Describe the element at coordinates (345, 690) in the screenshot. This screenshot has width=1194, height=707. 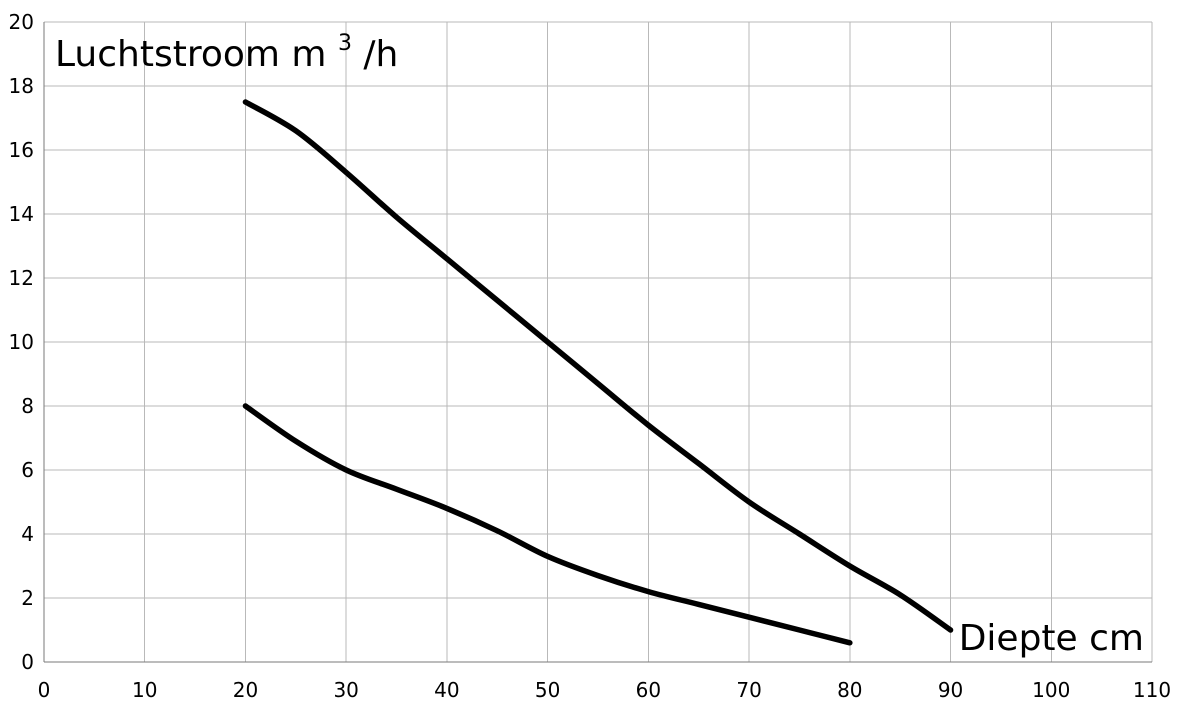
I see `x-tick-label-3: 30` at that location.